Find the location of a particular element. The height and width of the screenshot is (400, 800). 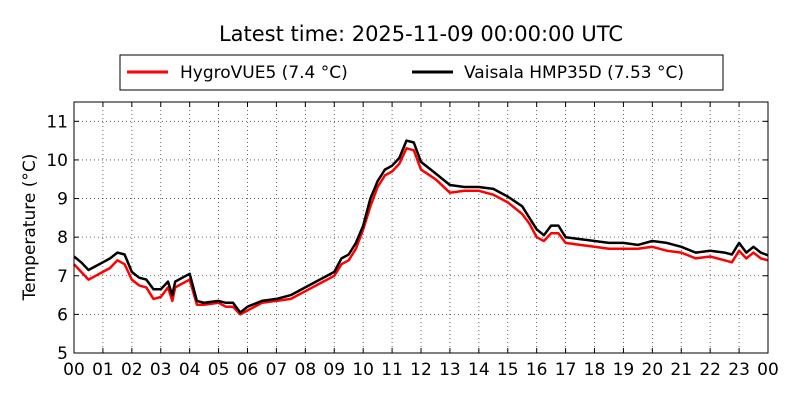

y-axis-label: Temperature (°C) is located at coordinates (30, 228).